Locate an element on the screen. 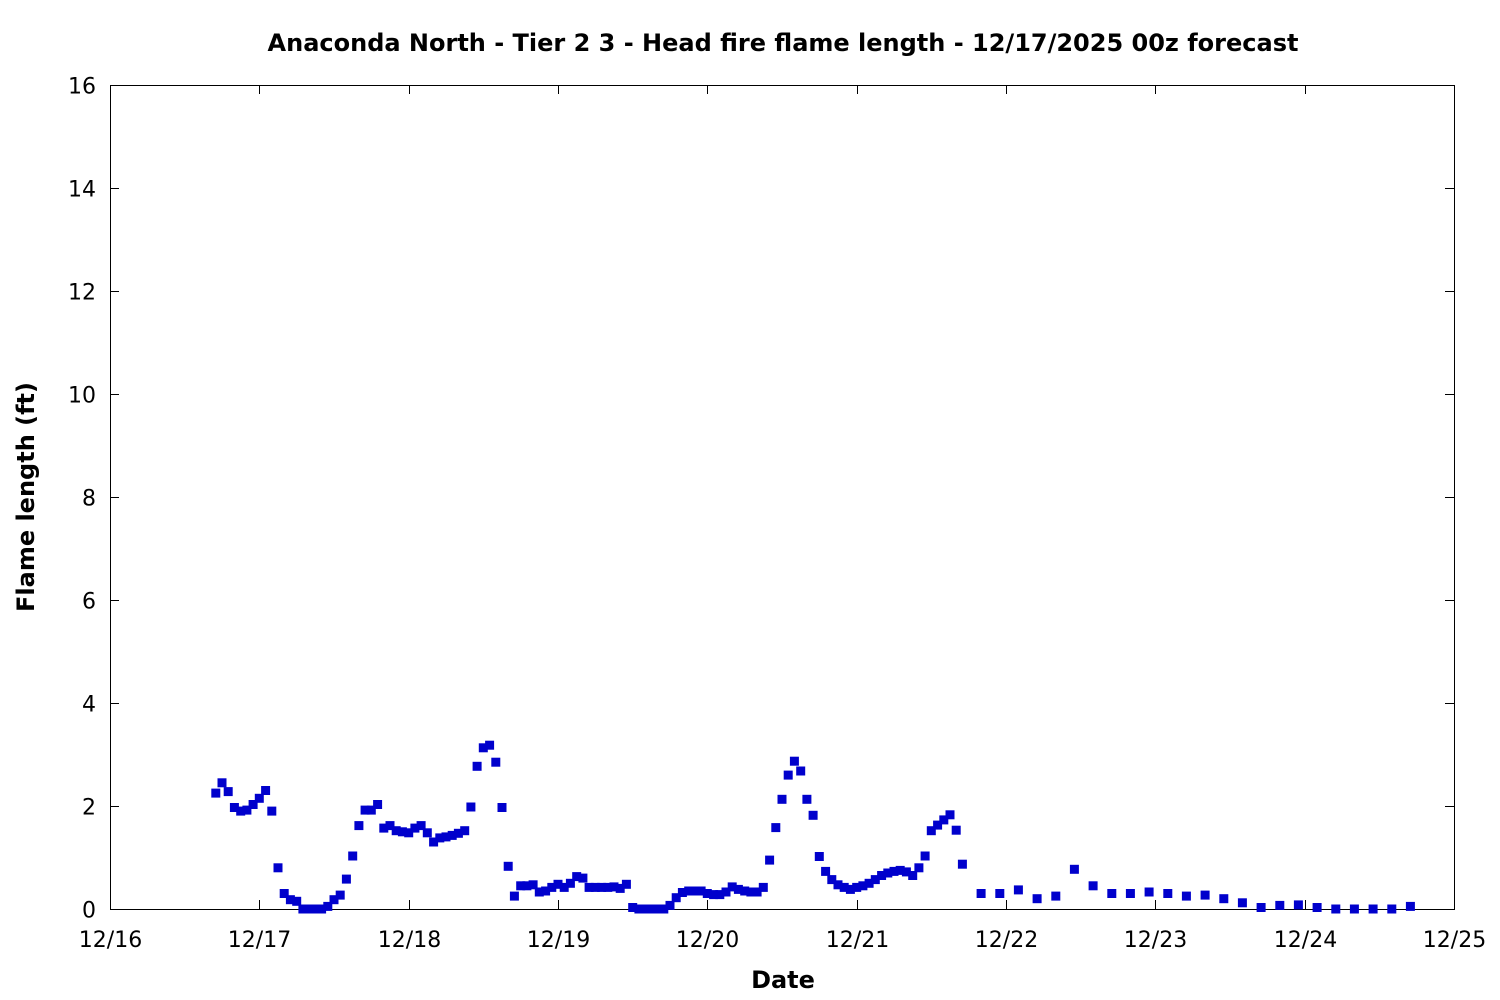  x-axis-label: Date is located at coordinates (783, 980).